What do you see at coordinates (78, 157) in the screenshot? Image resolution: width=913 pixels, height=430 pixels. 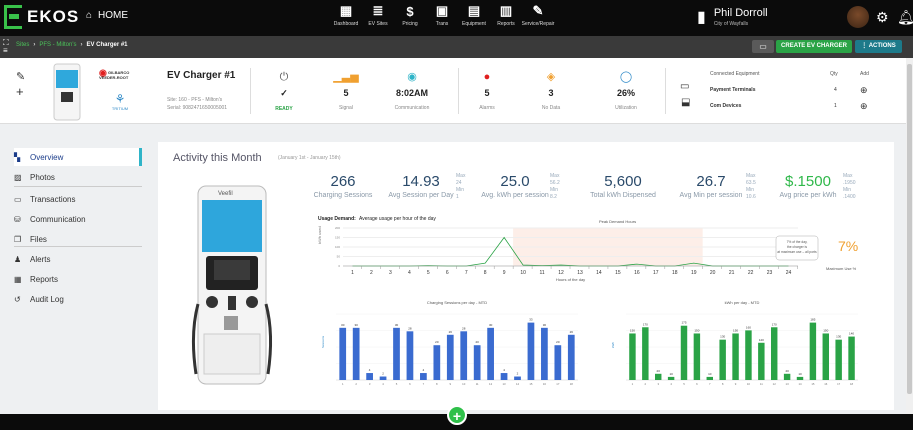 I see `sidebar-item-overview: ▚ Overview` at bounding box center [78, 157].